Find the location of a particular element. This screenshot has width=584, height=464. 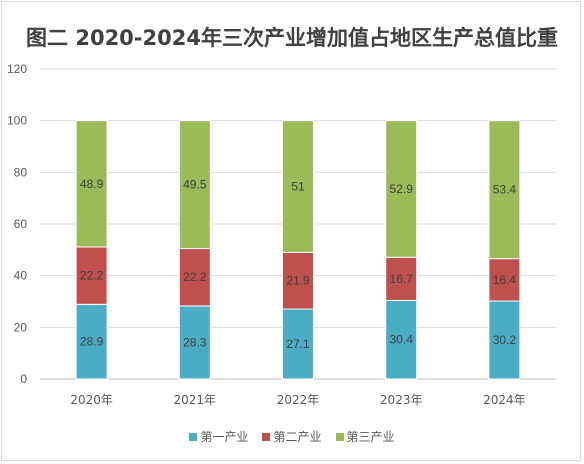

legend-item: 第一产业 is located at coordinates (218, 436).